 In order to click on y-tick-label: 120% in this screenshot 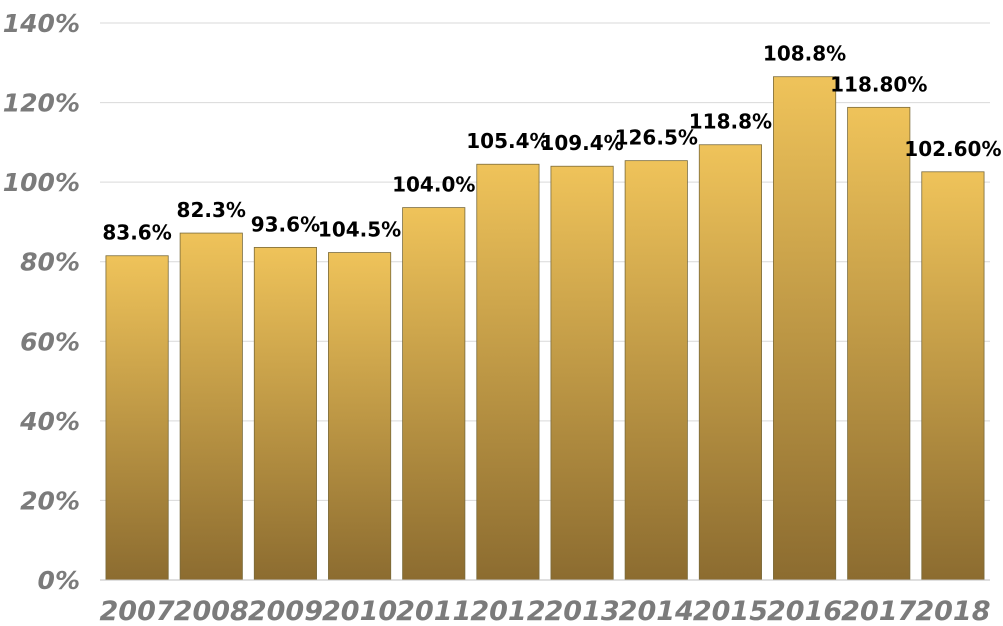, I will do `click(41, 103)`.